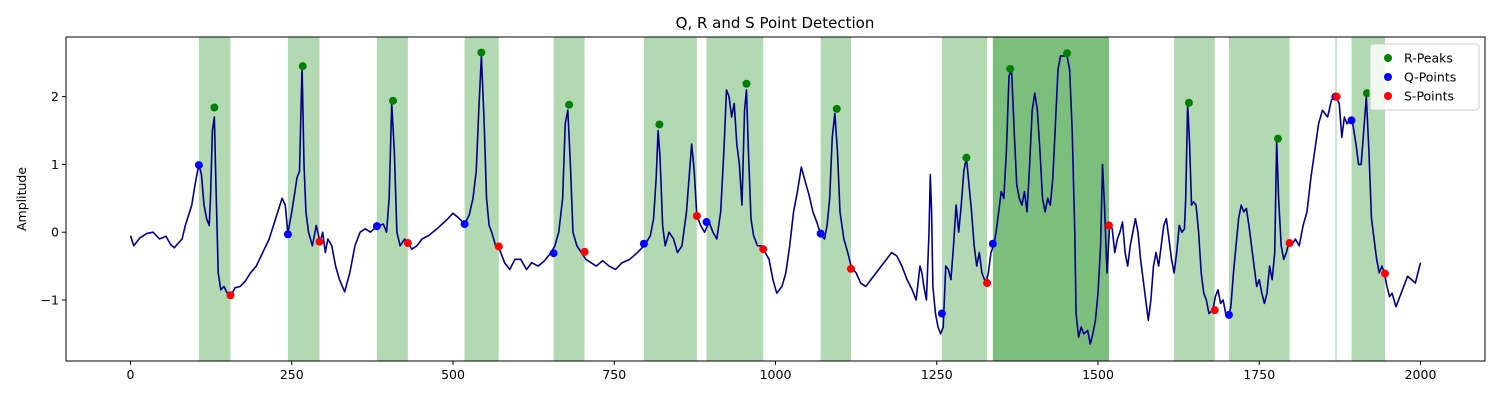 The image size is (1500, 400). I want to click on legend-label-r-peaks: R-Peaks, so click(1428, 58).